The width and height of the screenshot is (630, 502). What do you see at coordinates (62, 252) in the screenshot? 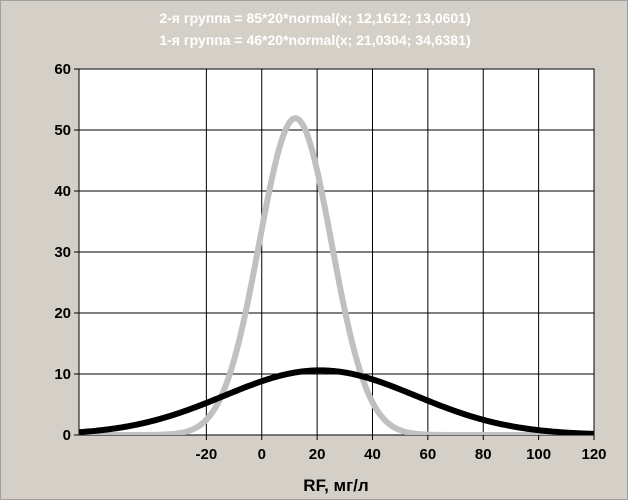
I see `y-tick-label: 30` at bounding box center [62, 252].